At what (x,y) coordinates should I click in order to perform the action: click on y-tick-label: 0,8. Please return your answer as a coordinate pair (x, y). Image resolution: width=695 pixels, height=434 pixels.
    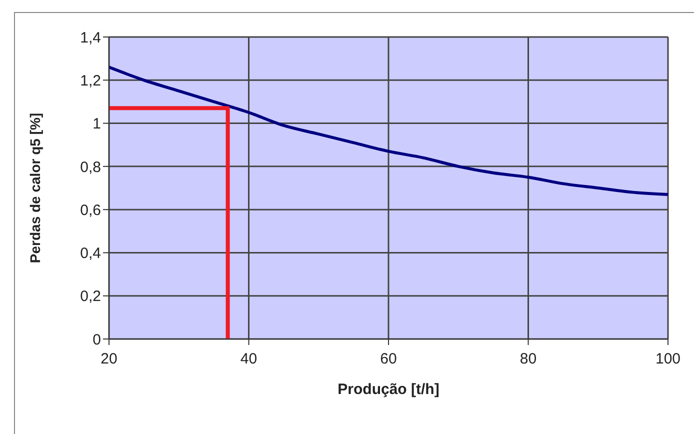
    Looking at the image, I should click on (90, 167).